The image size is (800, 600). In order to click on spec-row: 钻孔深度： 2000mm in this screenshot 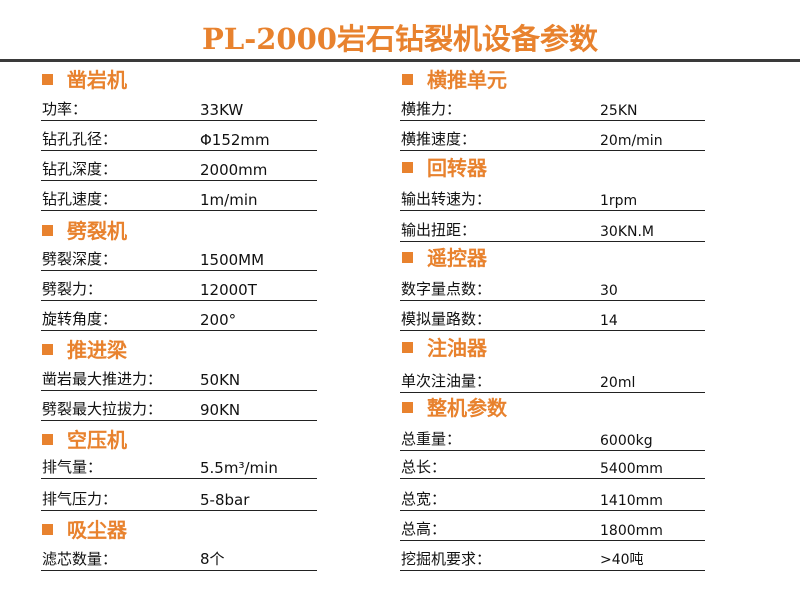, I will do `click(179, 167)`.